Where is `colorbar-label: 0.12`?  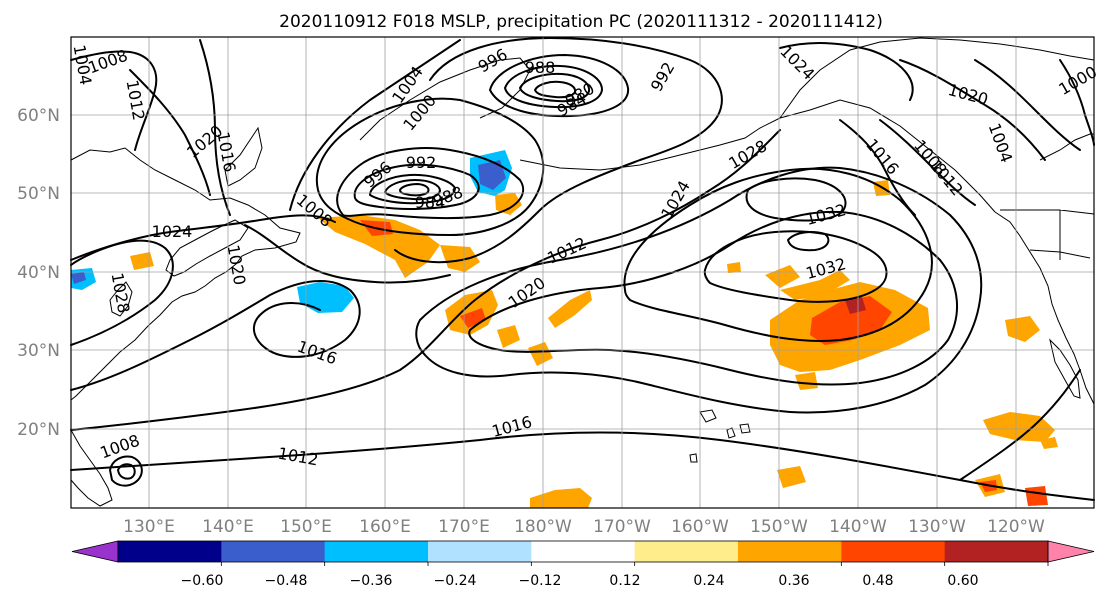
colorbar-label: 0.12 is located at coordinates (624, 581).